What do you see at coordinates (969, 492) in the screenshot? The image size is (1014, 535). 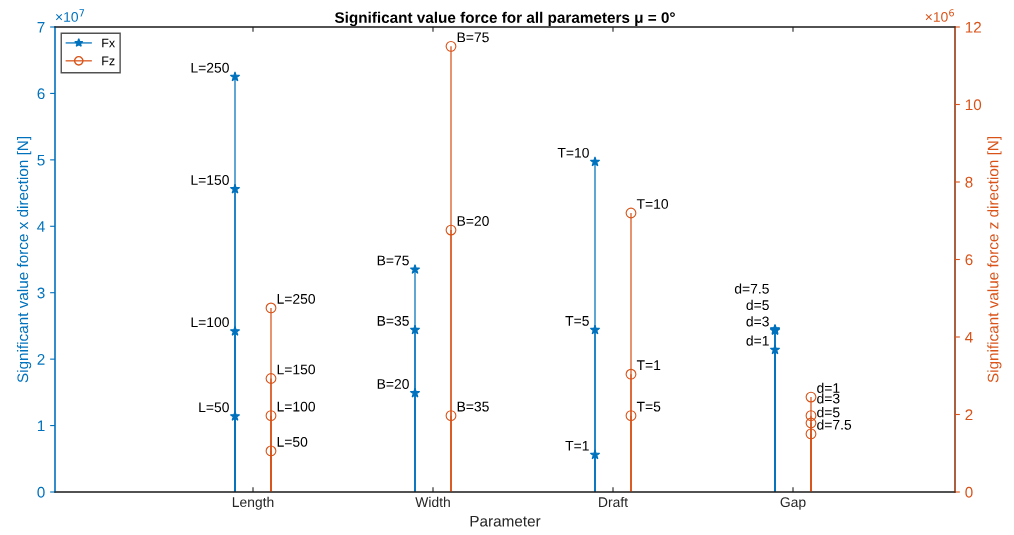 I see `y2-tick-label: 0` at bounding box center [969, 492].